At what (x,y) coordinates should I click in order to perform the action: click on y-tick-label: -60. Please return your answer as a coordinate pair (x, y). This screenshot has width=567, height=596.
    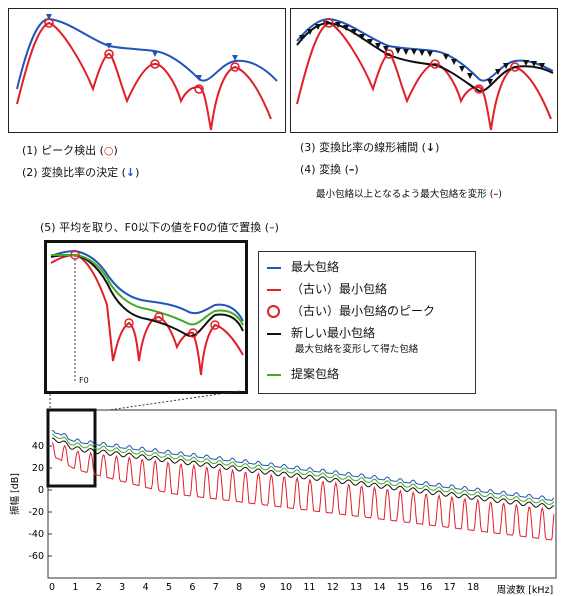
    Looking at the image, I should click on (36, 556).